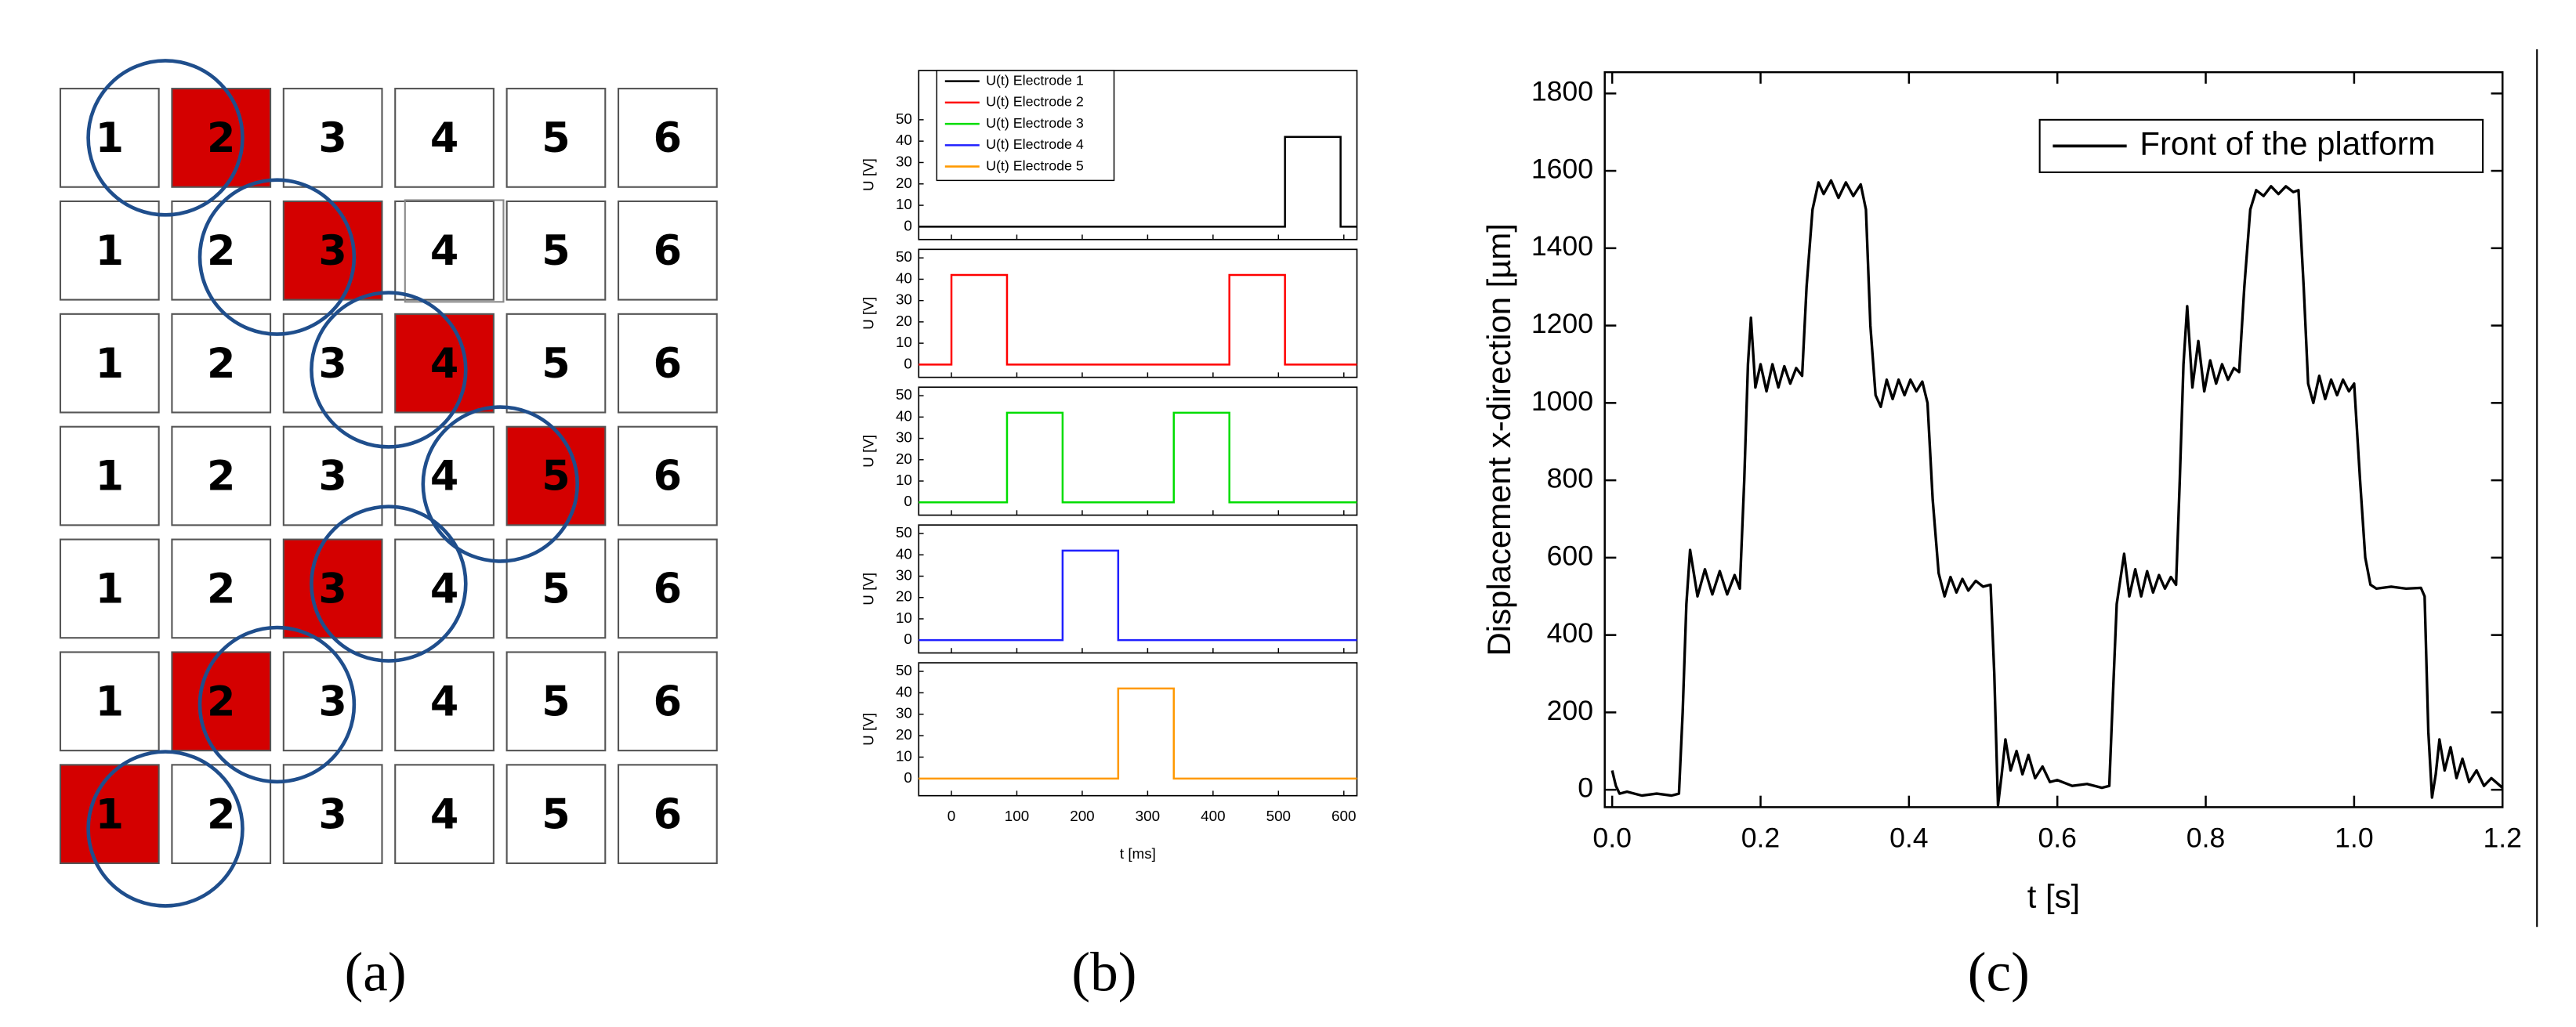  Describe the element at coordinates (1760, 838) in the screenshot. I see `x-tick-label: 0.2` at that location.